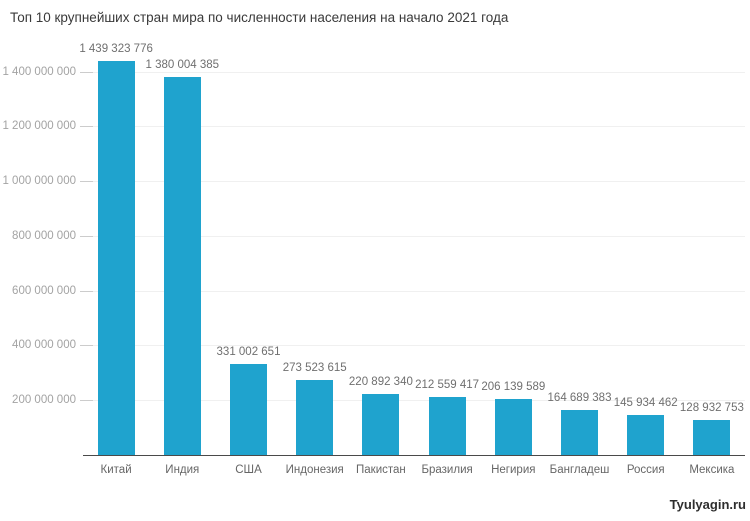  Describe the element at coordinates (314, 368) in the screenshot. I see `bar-value-label: 273 523 615` at that location.